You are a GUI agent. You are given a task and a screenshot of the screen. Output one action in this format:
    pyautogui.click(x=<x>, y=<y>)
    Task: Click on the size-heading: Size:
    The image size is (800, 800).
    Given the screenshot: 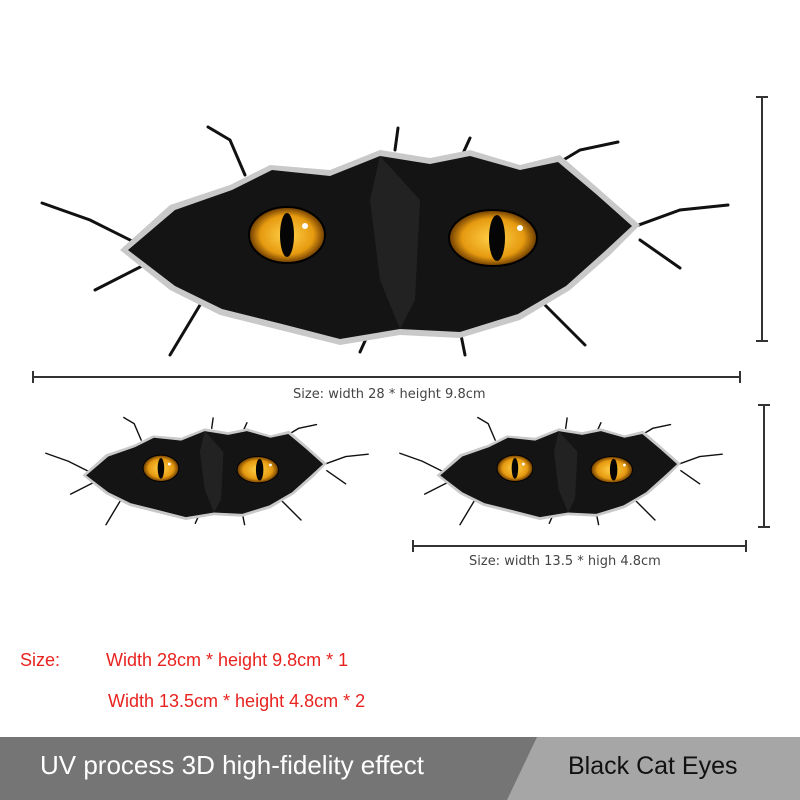 What is the action you would take?
    pyautogui.click(x=40, y=660)
    